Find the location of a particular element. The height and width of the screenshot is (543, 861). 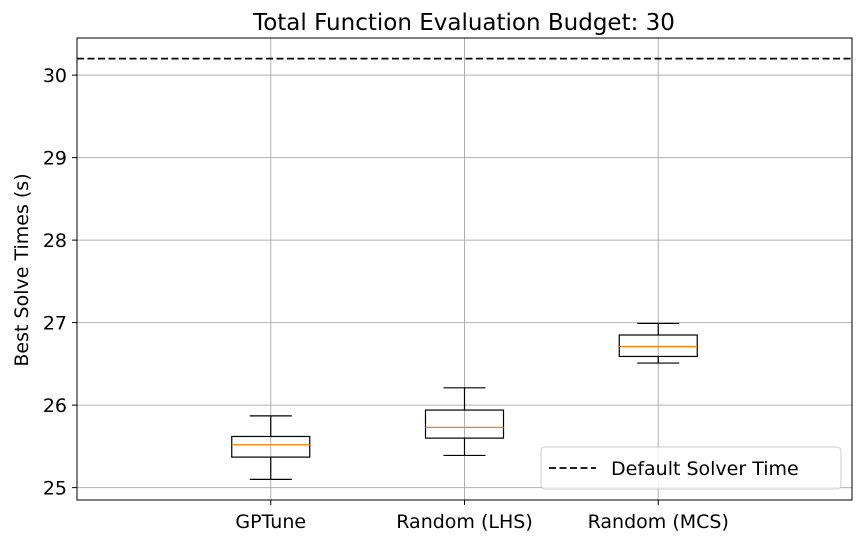

y-tick-label: 25 is located at coordinates (55, 489).